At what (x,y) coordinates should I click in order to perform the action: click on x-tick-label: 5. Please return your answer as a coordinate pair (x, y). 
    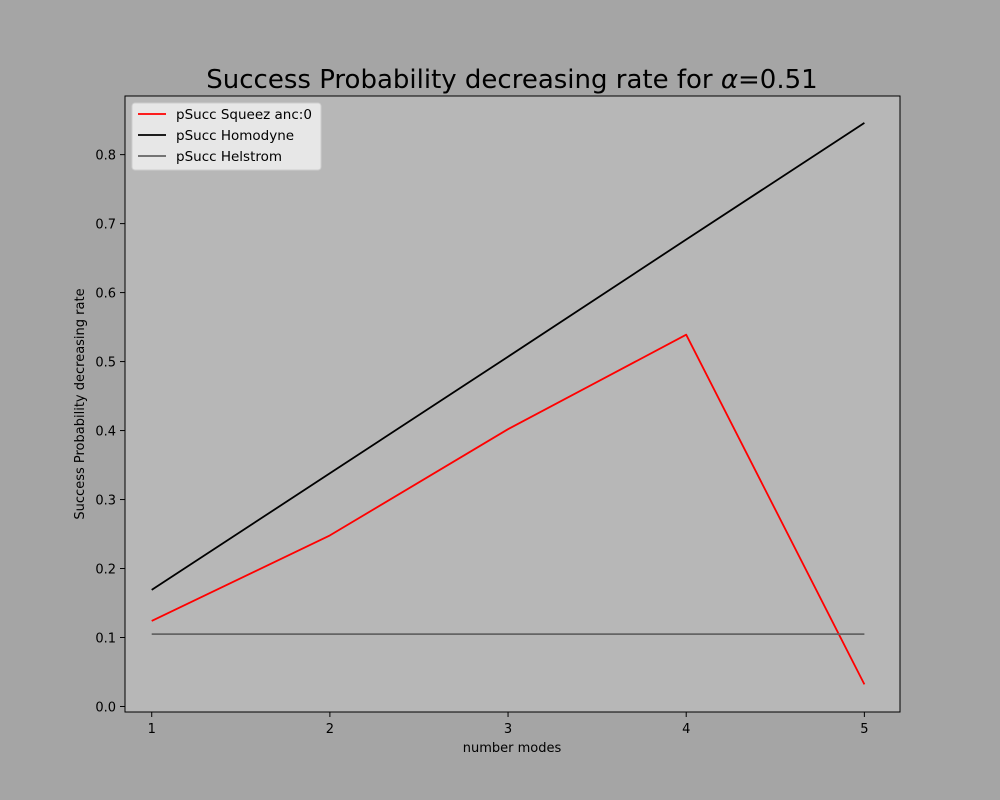
    Looking at the image, I should click on (864, 729).